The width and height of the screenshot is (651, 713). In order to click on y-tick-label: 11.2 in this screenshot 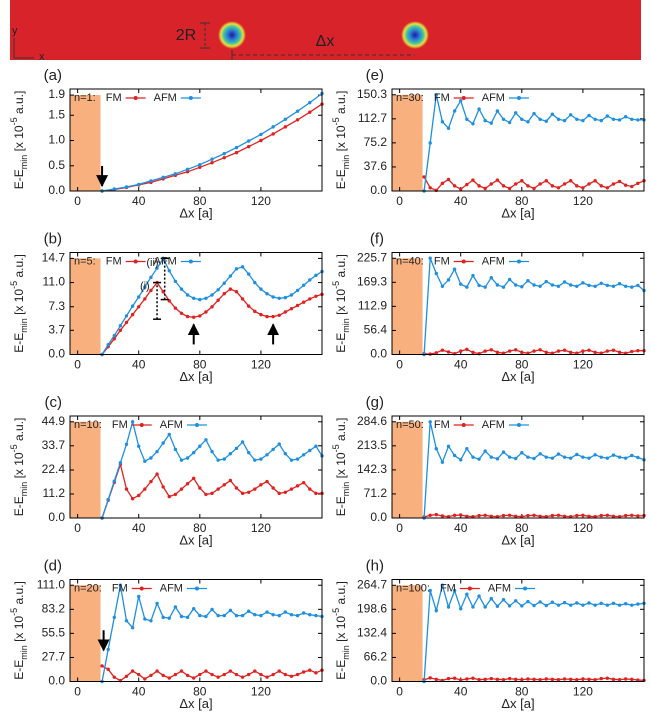, I will do `click(54, 493)`.